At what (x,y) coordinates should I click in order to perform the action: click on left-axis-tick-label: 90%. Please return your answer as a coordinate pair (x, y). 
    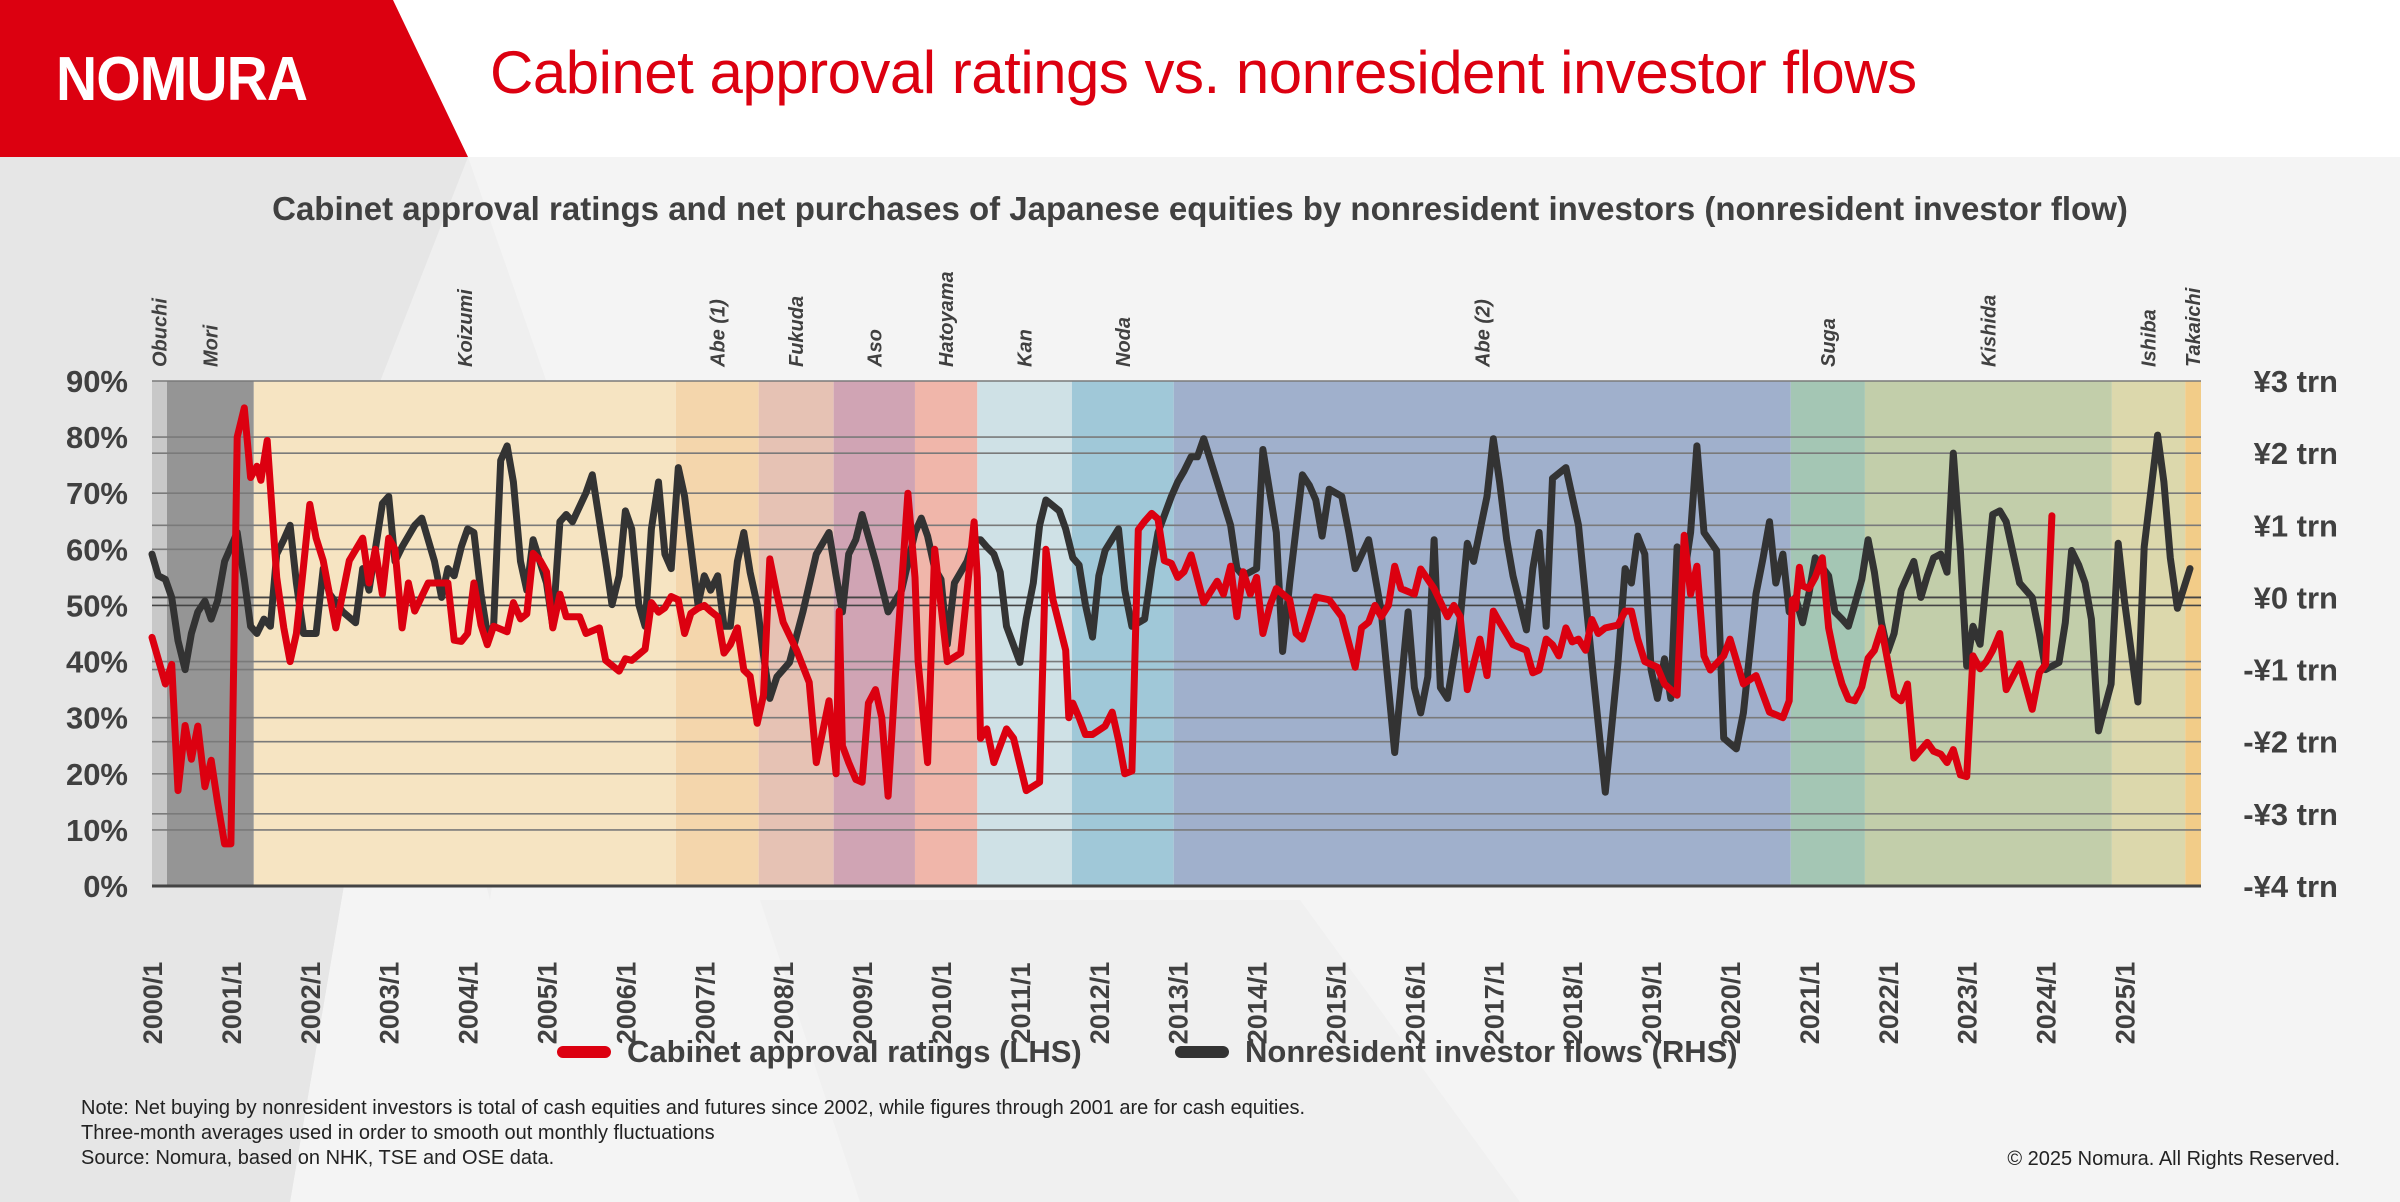
    Looking at the image, I should click on (97, 381).